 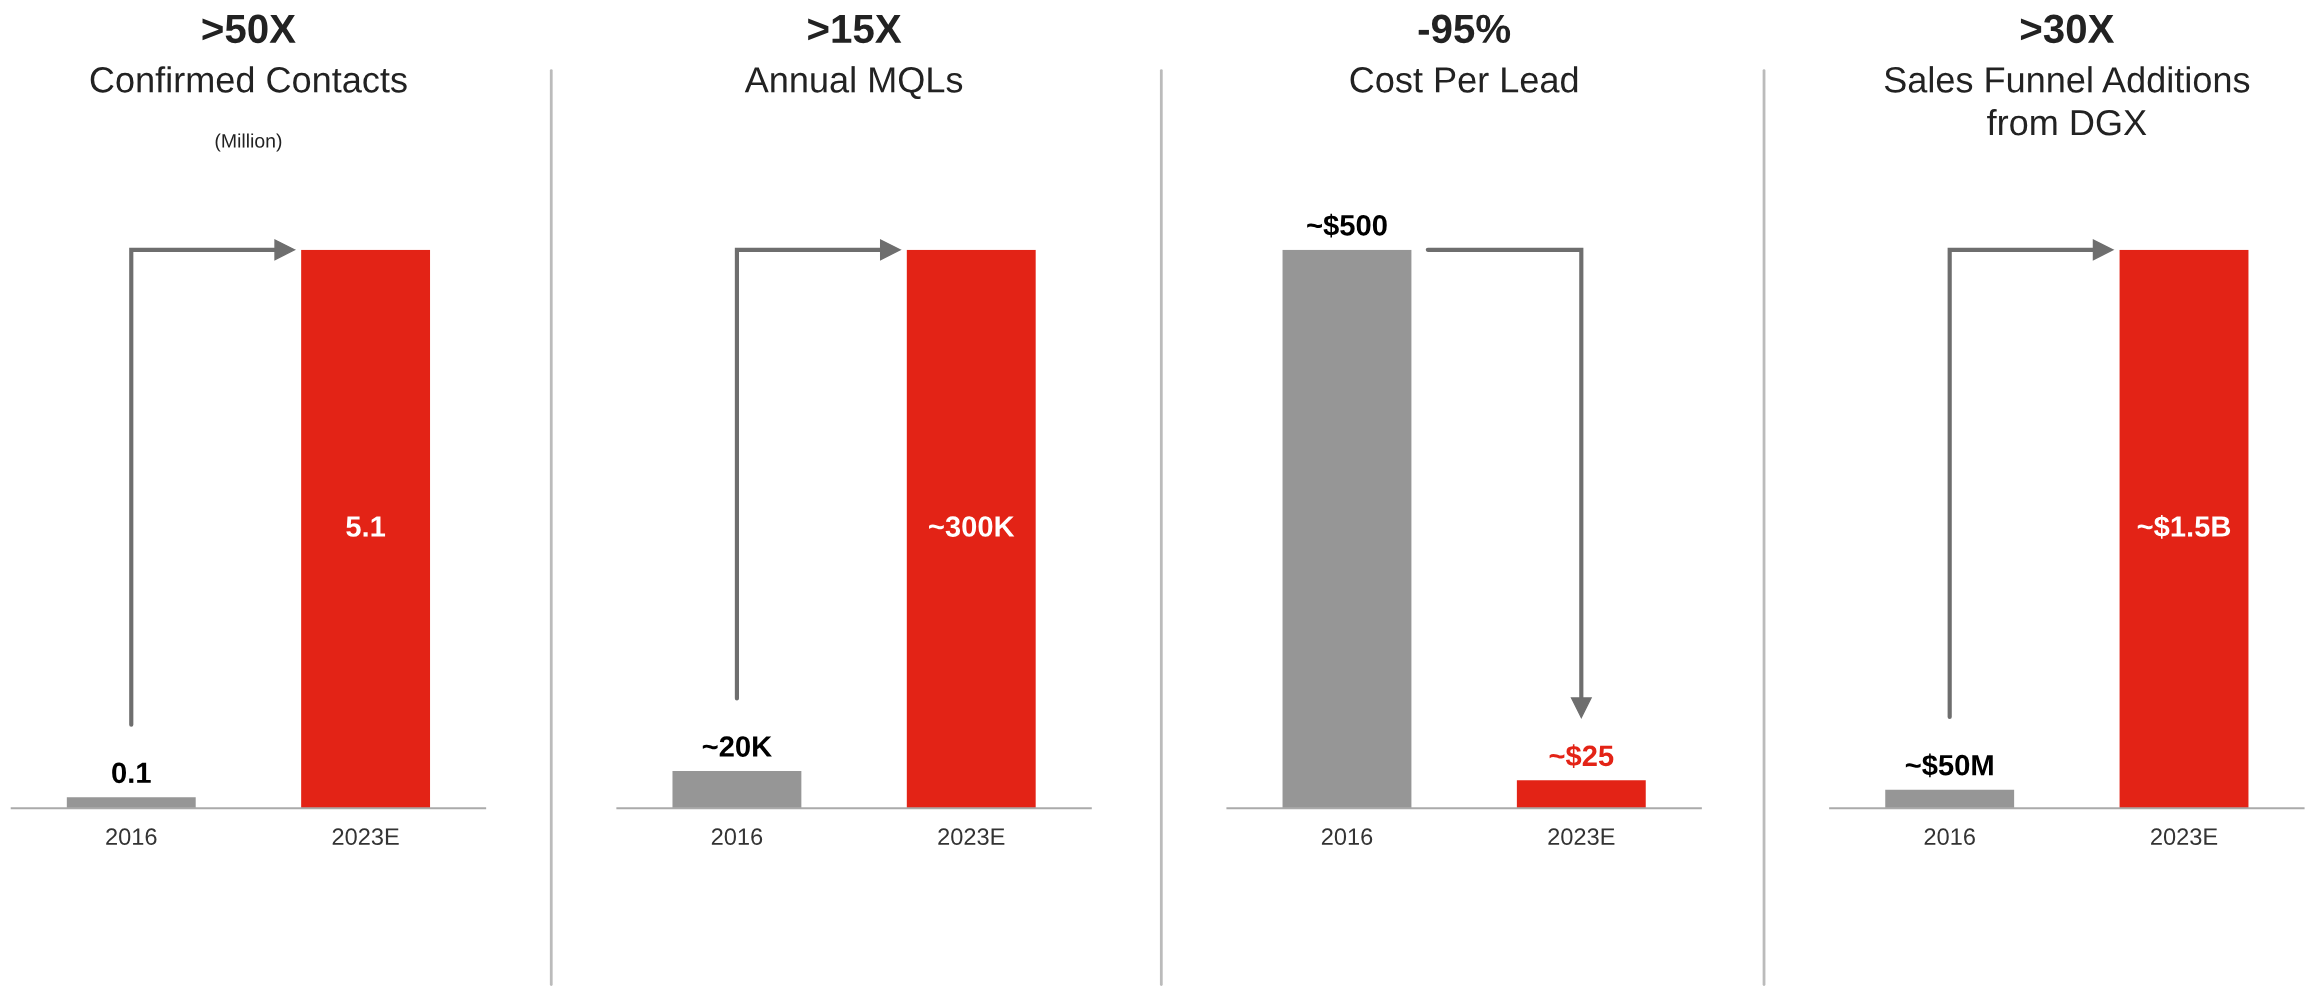 What do you see at coordinates (2184, 526) in the screenshot?
I see `data-label: ~$1.5B` at bounding box center [2184, 526].